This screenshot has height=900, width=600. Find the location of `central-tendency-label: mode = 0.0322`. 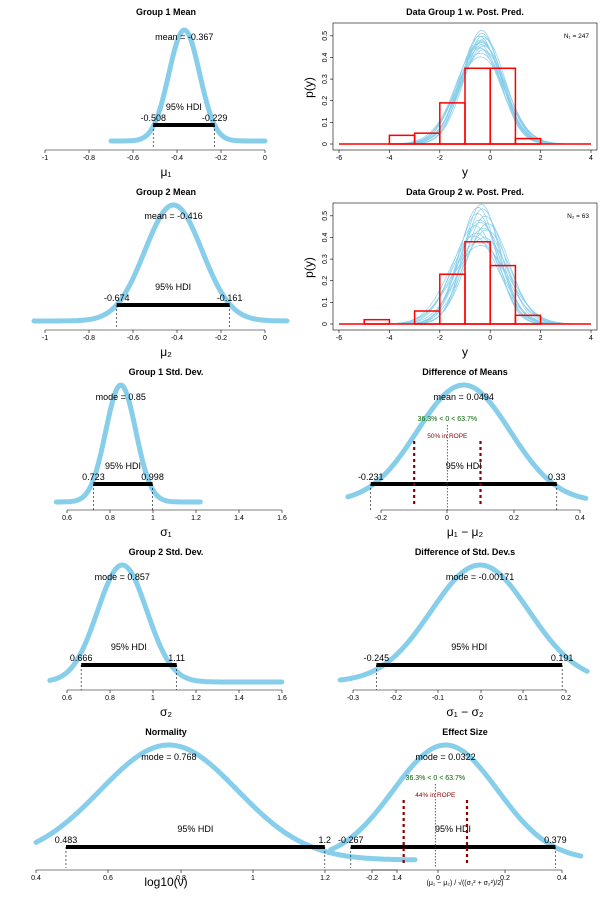

central-tendency-label: mode = 0.0322 is located at coordinates (445, 757).